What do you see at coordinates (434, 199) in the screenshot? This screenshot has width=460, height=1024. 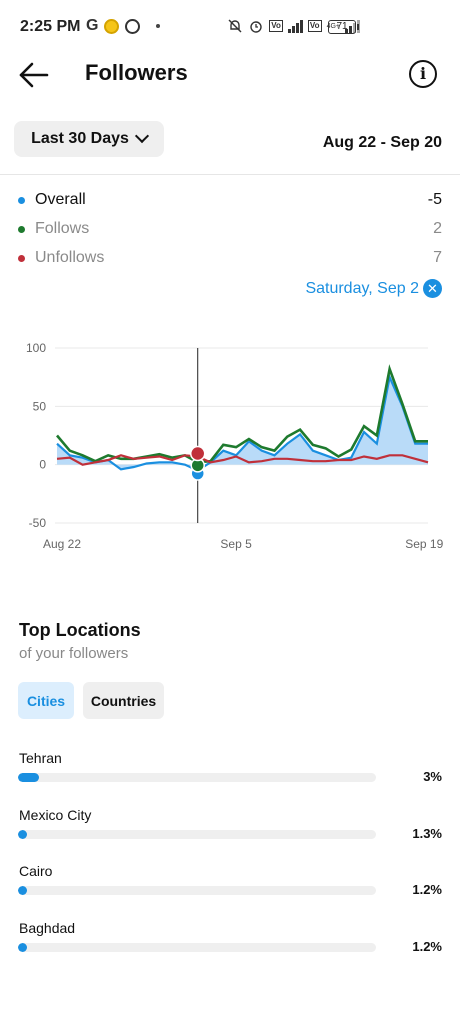 I see `legend-value: -5` at bounding box center [434, 199].